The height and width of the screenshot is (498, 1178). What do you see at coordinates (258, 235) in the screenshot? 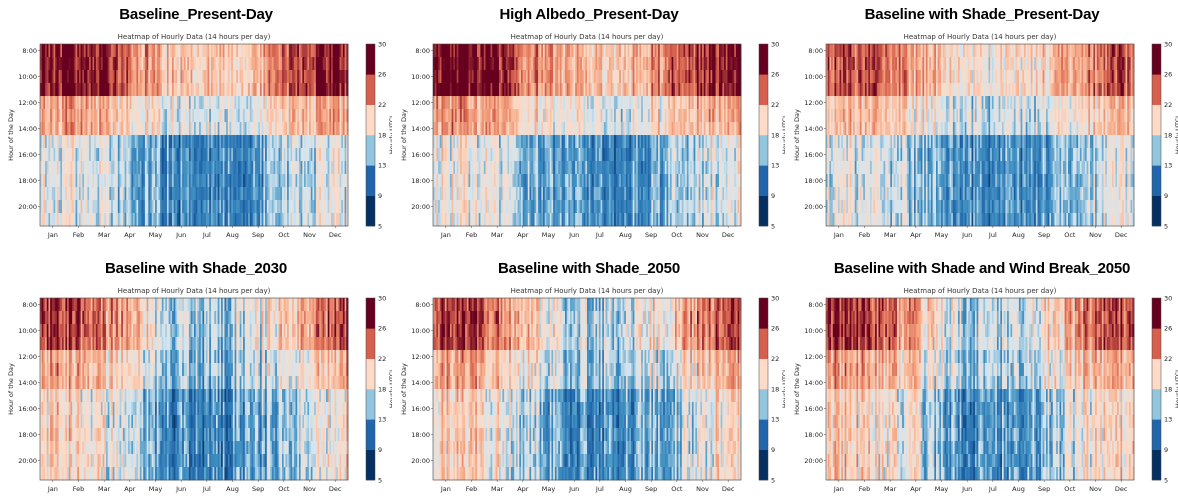
I see `x-tick-label: Sep` at bounding box center [258, 235].